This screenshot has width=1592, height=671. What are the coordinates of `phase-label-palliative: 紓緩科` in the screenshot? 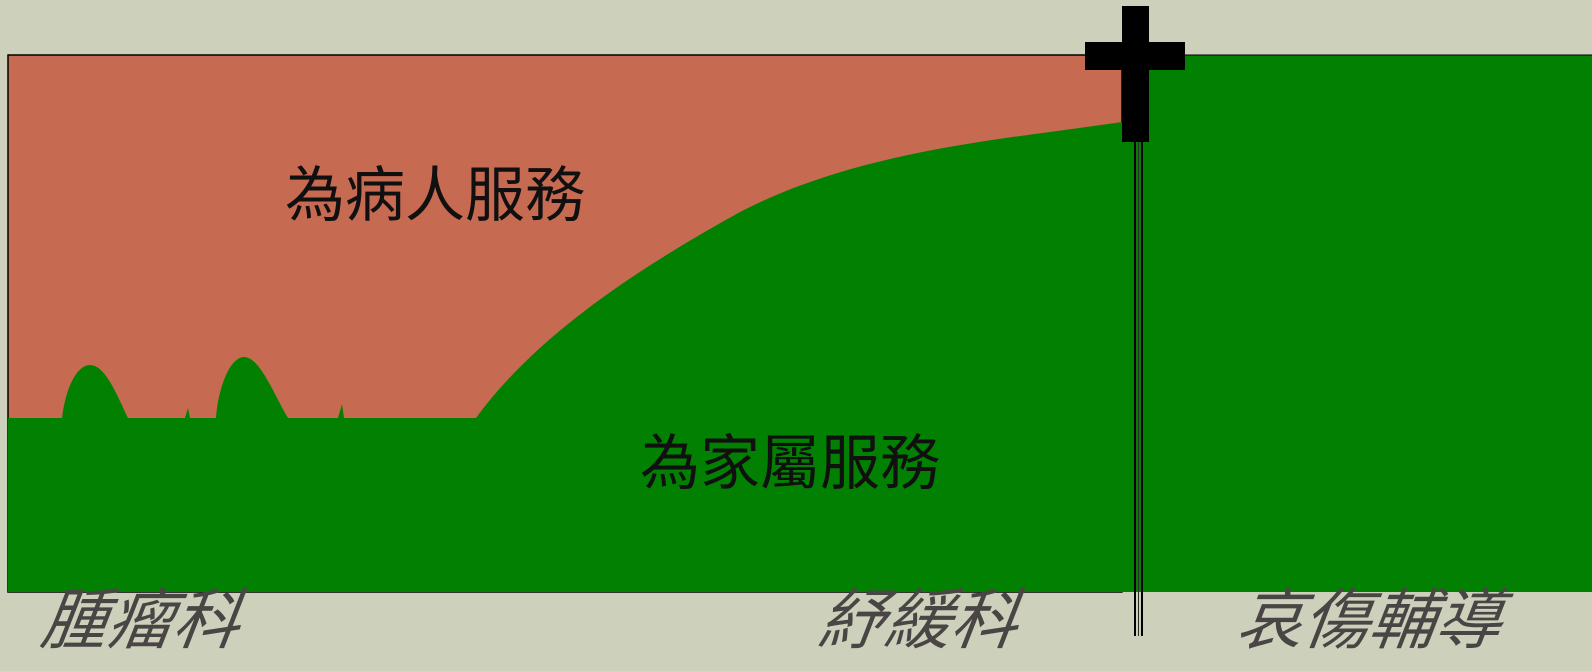 It's located at (919, 620).